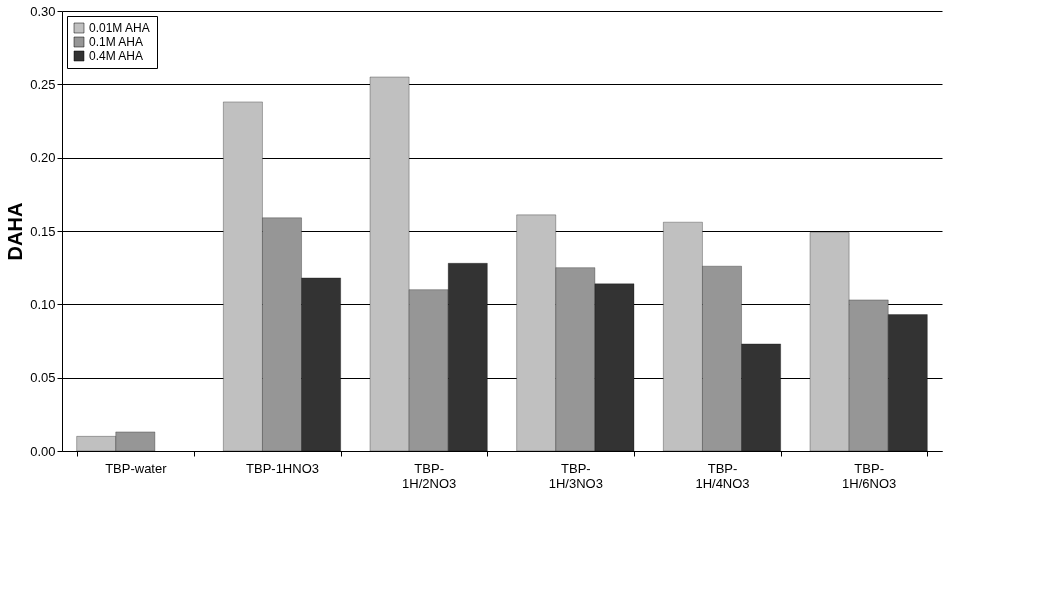 The height and width of the screenshot is (607, 1062). I want to click on y-tick-label: 0.10, so click(43, 304).